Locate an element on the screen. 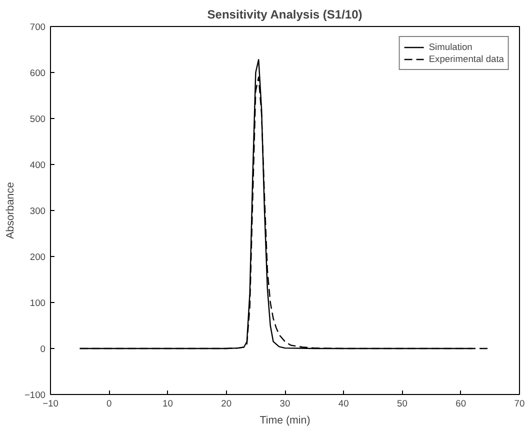  y-tick-label: −100 is located at coordinates (35, 395).